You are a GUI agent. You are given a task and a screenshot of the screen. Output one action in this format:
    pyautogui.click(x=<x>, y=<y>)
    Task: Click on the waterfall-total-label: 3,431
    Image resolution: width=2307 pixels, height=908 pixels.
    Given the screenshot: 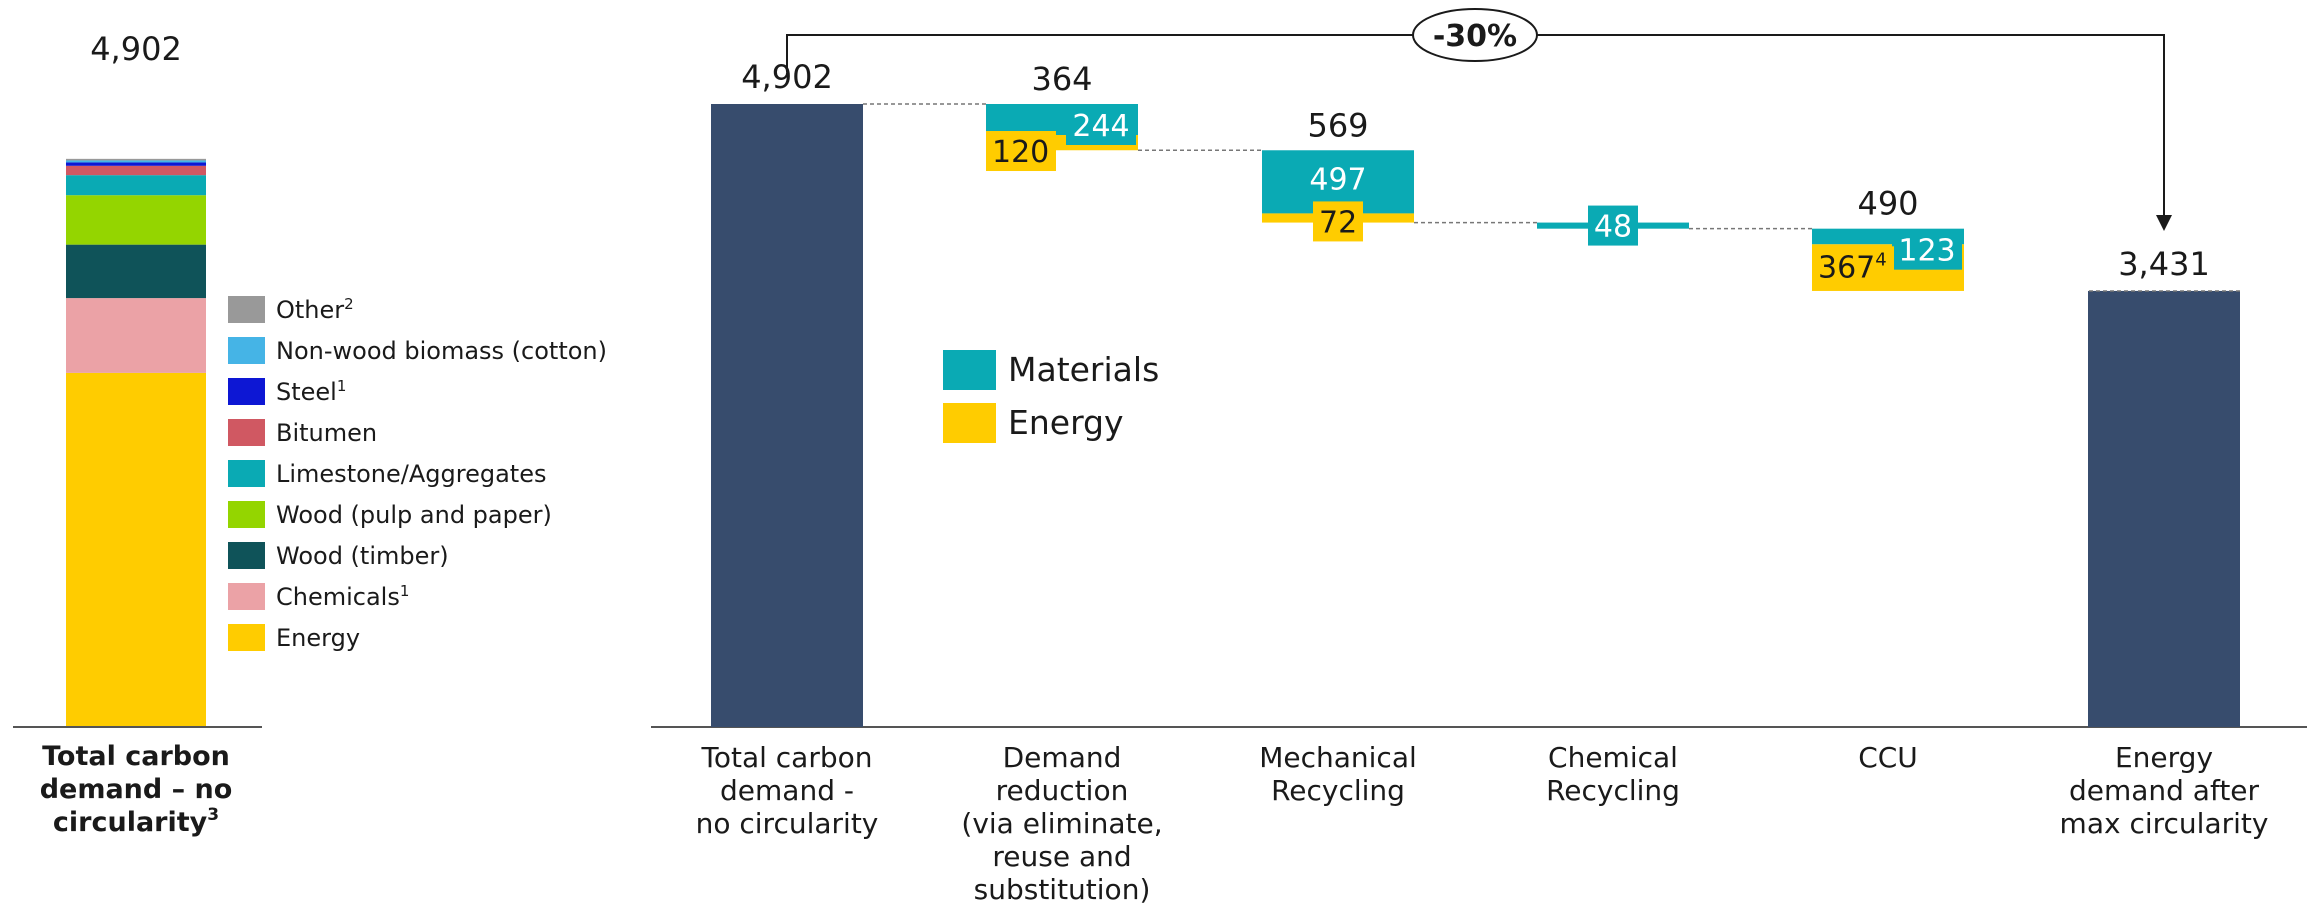 What is the action you would take?
    pyautogui.click(x=2164, y=264)
    